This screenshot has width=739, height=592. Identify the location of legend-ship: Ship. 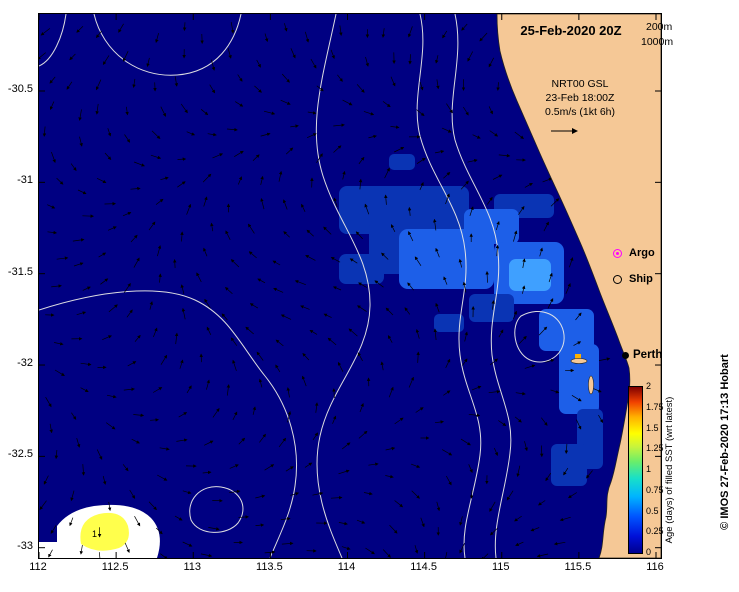
(633, 279).